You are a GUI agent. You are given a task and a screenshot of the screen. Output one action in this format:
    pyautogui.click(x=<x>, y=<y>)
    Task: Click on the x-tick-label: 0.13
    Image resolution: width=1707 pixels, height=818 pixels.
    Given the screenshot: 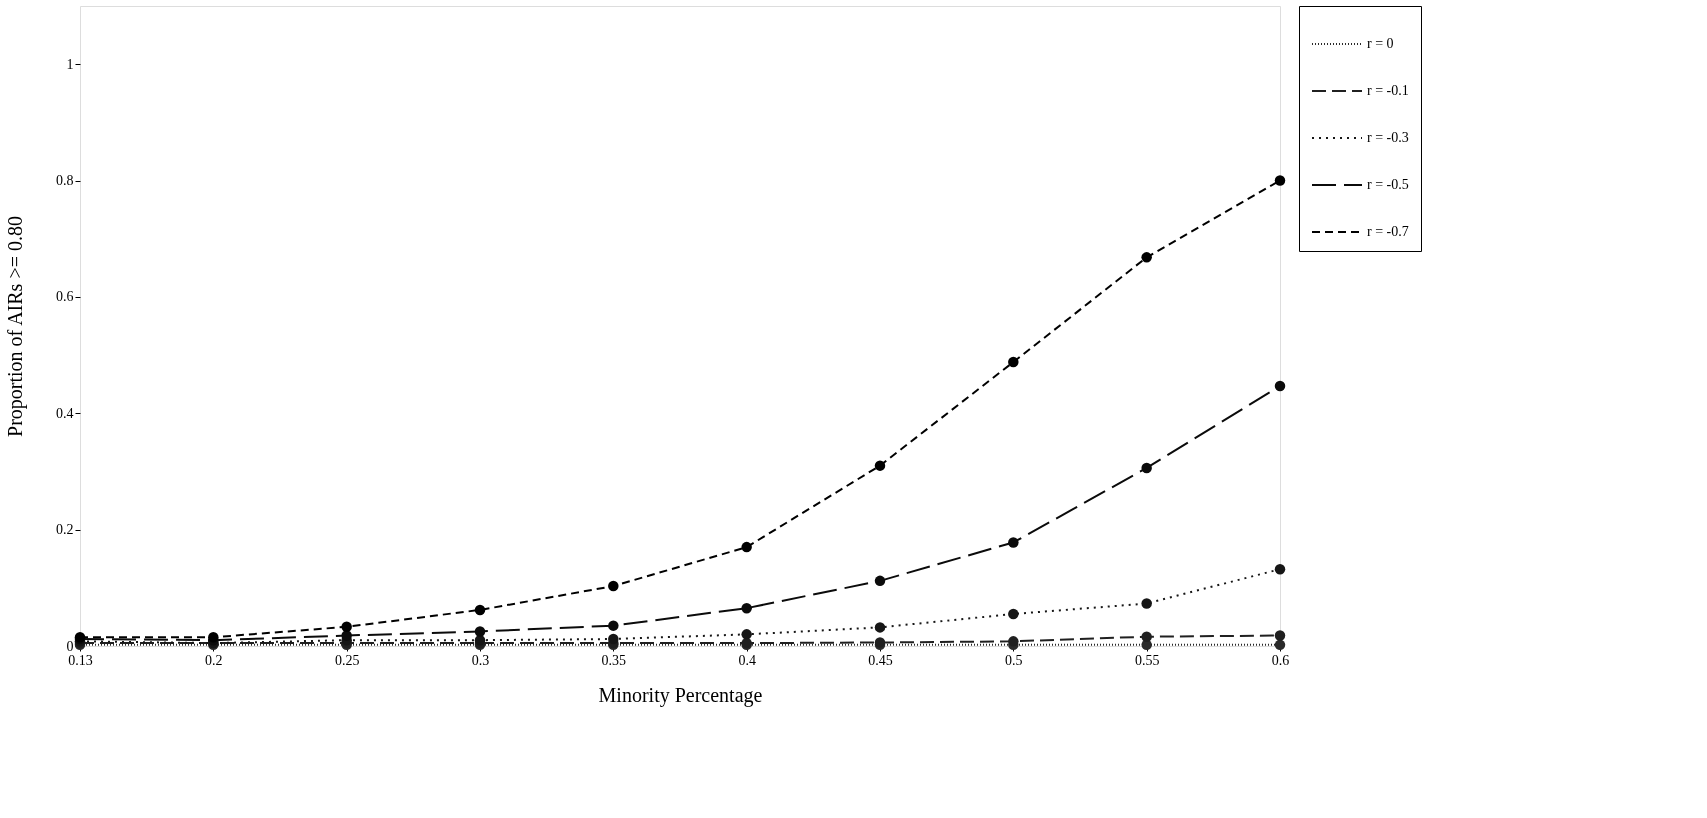 What is the action you would take?
    pyautogui.click(x=80, y=660)
    